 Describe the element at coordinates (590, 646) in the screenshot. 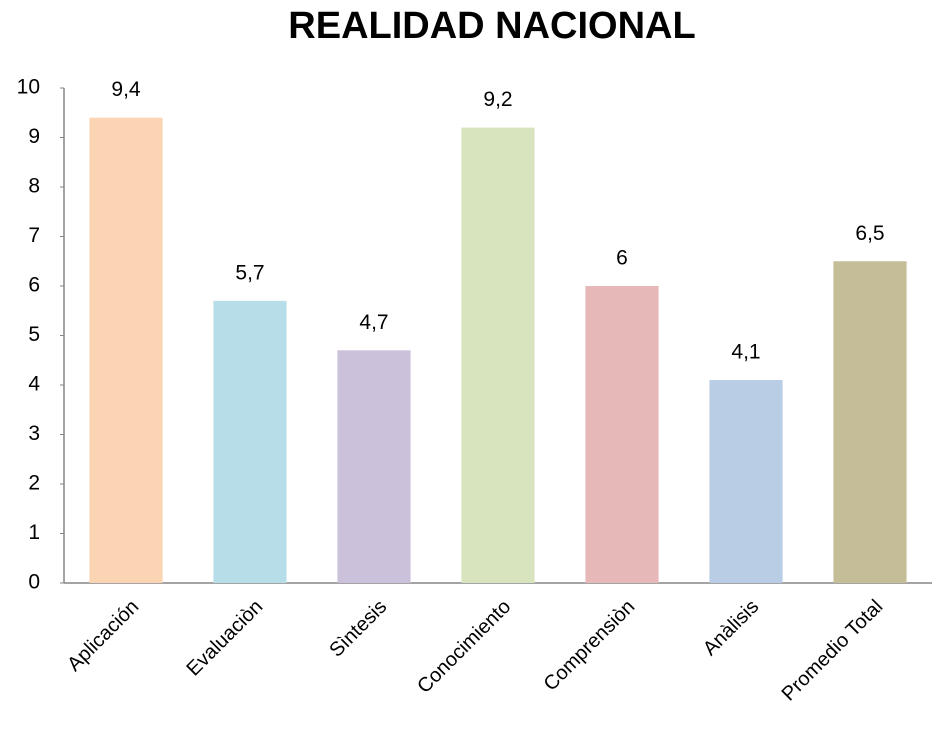

I see `x-tick-label: Comprensiòn` at that location.